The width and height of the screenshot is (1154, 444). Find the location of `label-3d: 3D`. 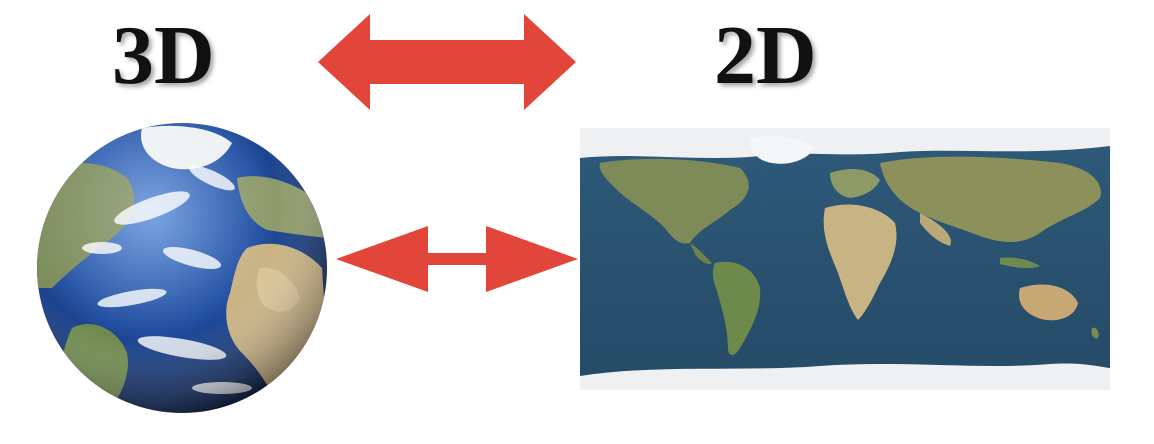

label-3d: 3D is located at coordinates (163, 55).